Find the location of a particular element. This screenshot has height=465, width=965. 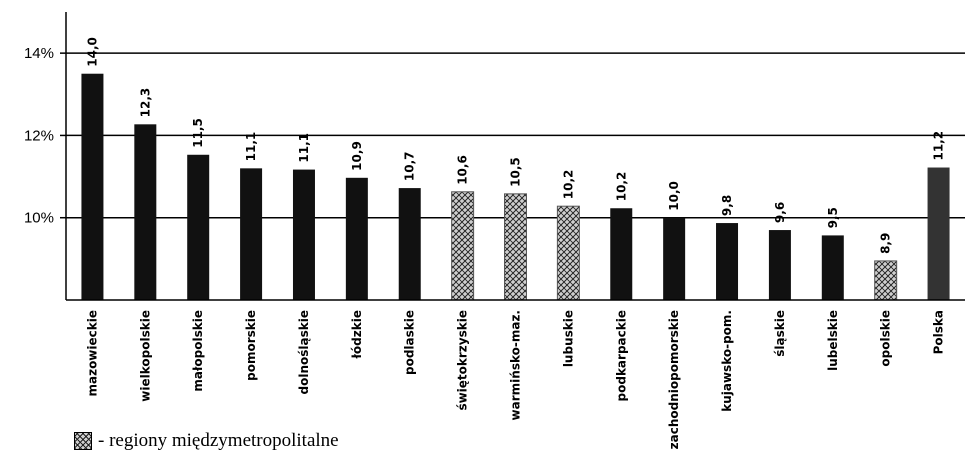

legend-text: - regiony międzymetropolitalne is located at coordinates (218, 440).